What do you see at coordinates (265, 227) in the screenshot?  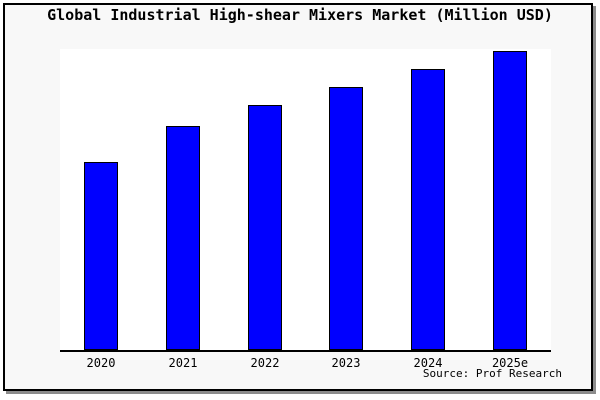 I see `bar-2022` at bounding box center [265, 227].